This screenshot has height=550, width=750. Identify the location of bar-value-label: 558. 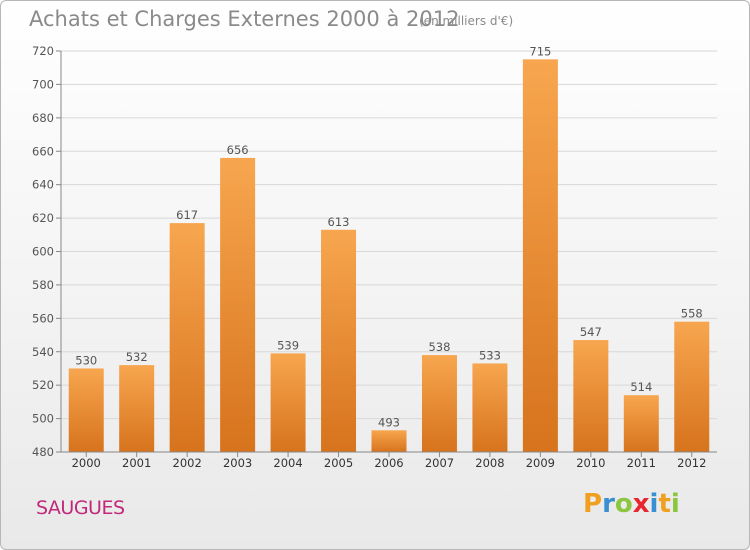
(692, 314).